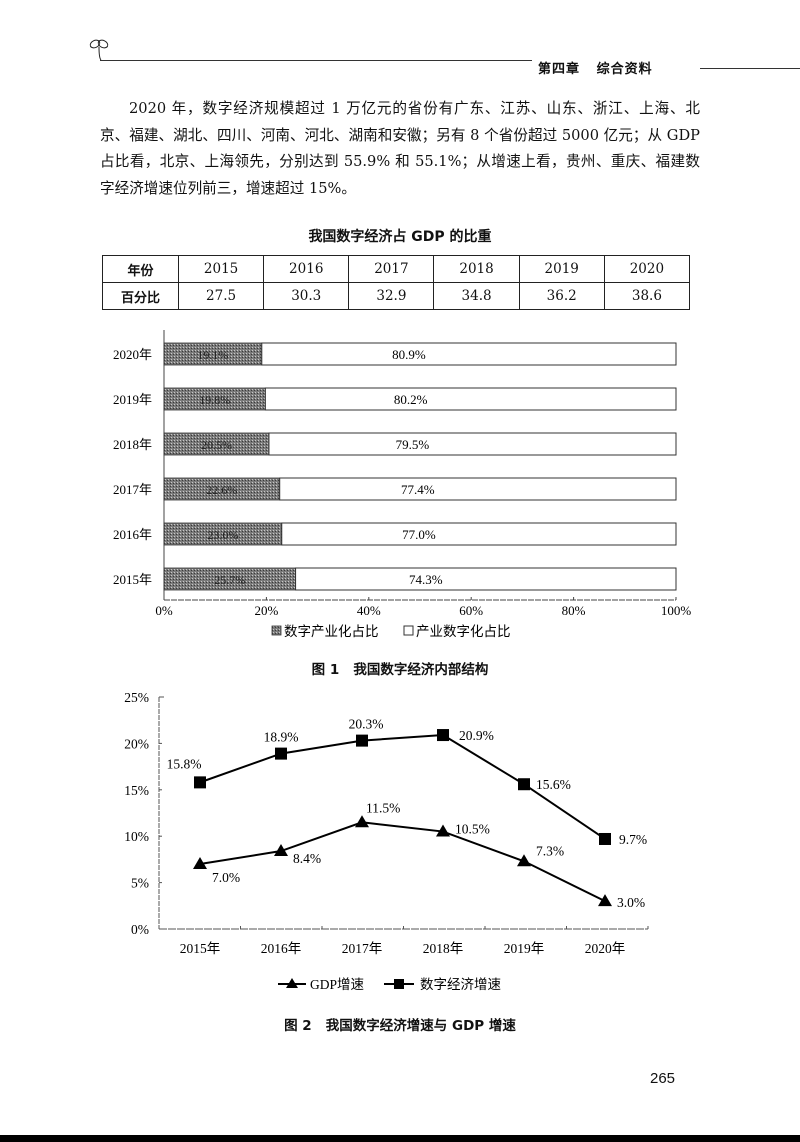 This screenshot has width=800, height=1142. What do you see at coordinates (561, 296) in the screenshot?
I see `table-cell: 36.2` at bounding box center [561, 296].